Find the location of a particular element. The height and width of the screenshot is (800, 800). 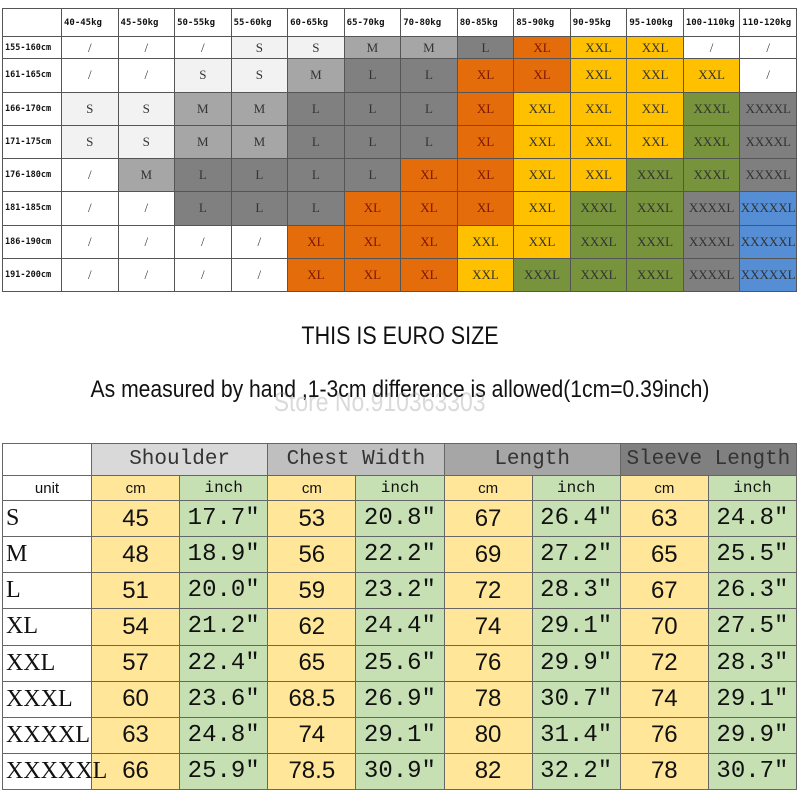

size-label: L is located at coordinates (47, 591).